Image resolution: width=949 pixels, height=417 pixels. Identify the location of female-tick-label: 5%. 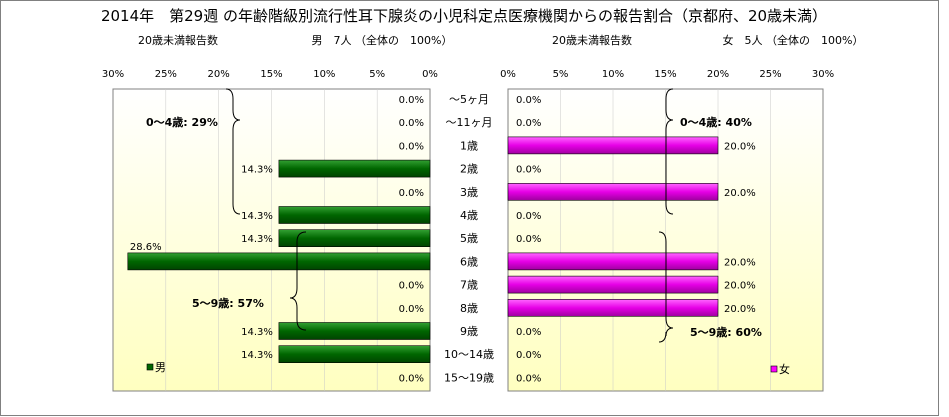
(561, 74).